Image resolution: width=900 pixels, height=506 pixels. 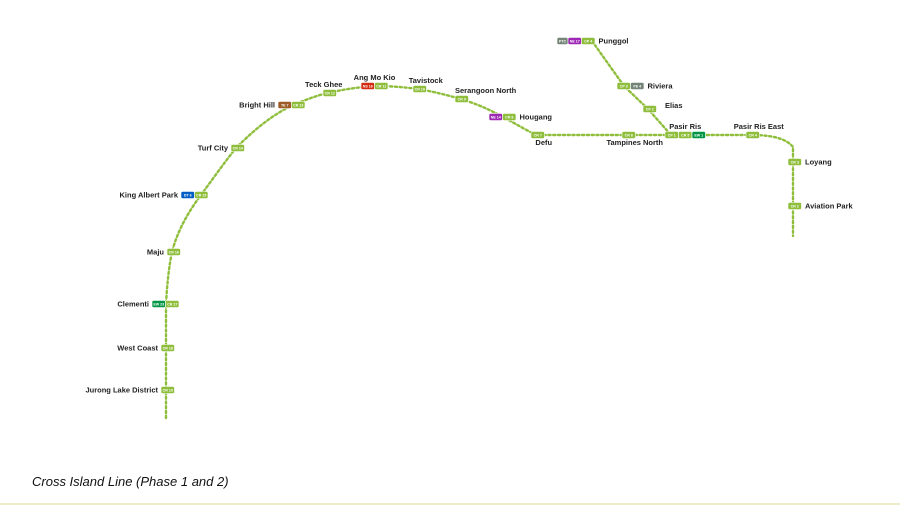 I want to click on station-name: Hougang, so click(x=536, y=117).